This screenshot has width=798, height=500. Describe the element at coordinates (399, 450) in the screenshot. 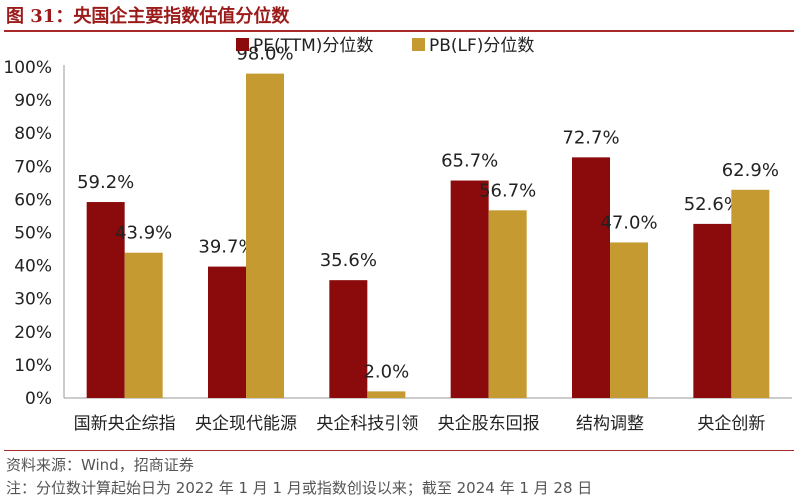

I see `footer-rule` at that location.